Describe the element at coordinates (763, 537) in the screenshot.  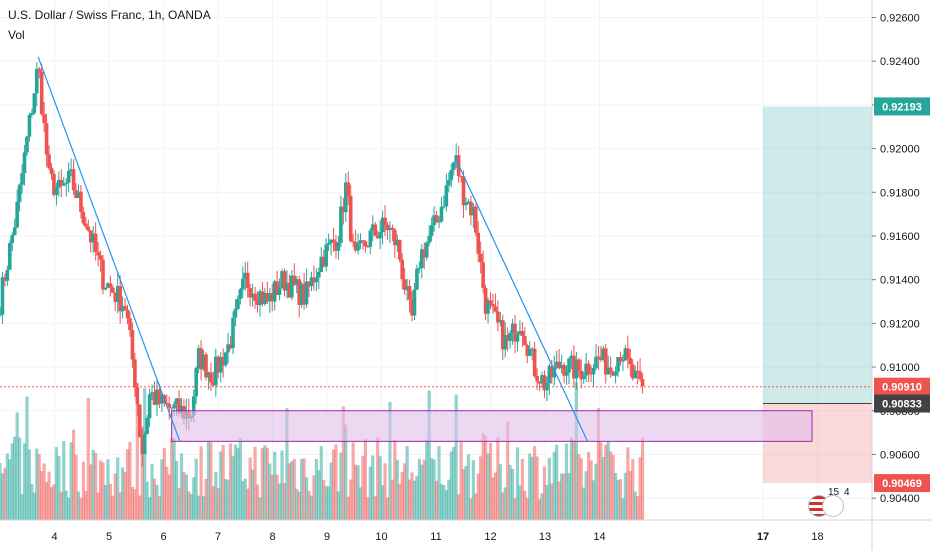
I see `time-tick-label: 17` at that location.